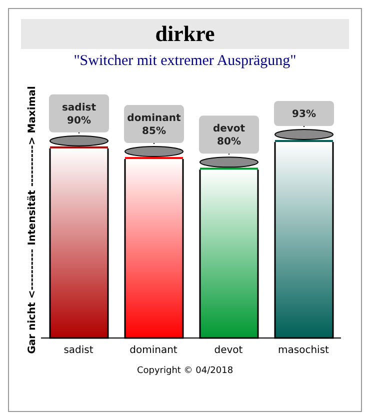  What do you see at coordinates (304, 114) in the screenshot?
I see `data-label: 93%` at bounding box center [304, 114].